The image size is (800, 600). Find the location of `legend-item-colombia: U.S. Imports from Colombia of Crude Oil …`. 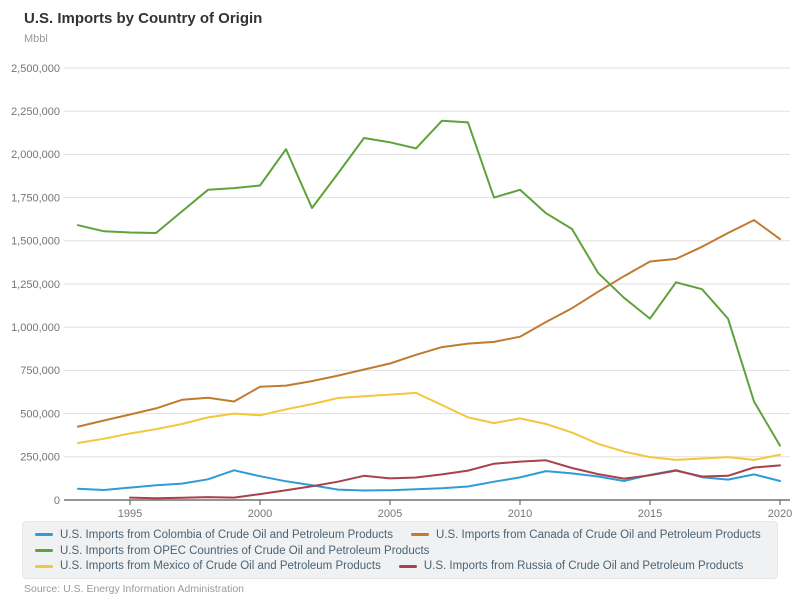

legend-item-colombia: U.S. Imports from Colombia of Crude Oil … is located at coordinates (214, 535).